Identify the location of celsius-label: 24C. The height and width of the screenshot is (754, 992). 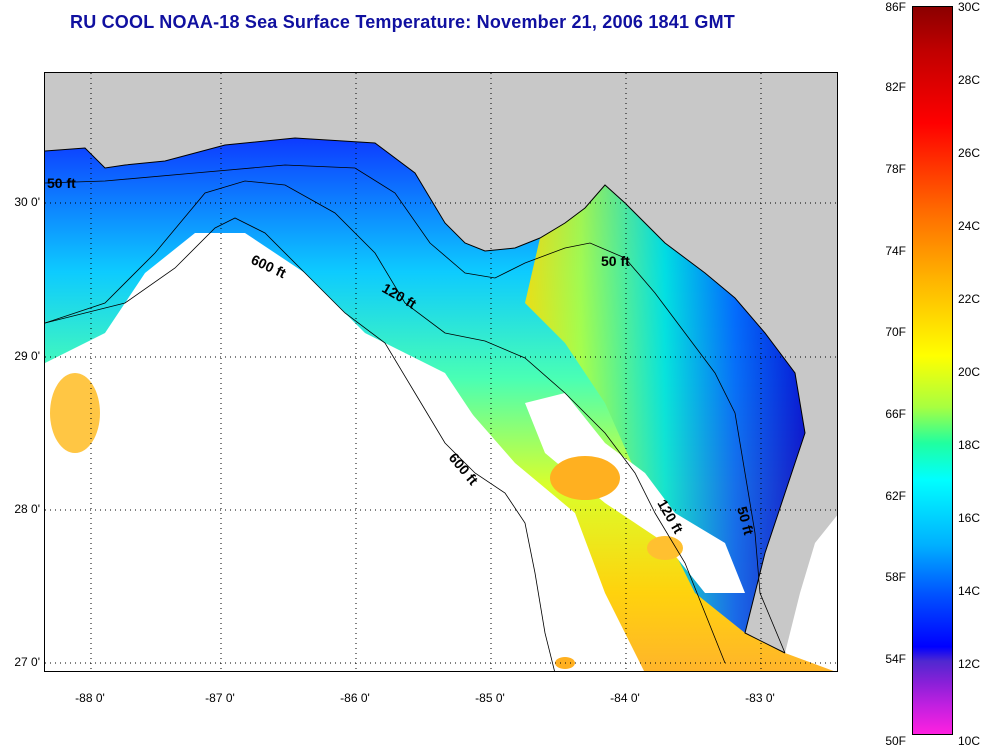
(969, 226).